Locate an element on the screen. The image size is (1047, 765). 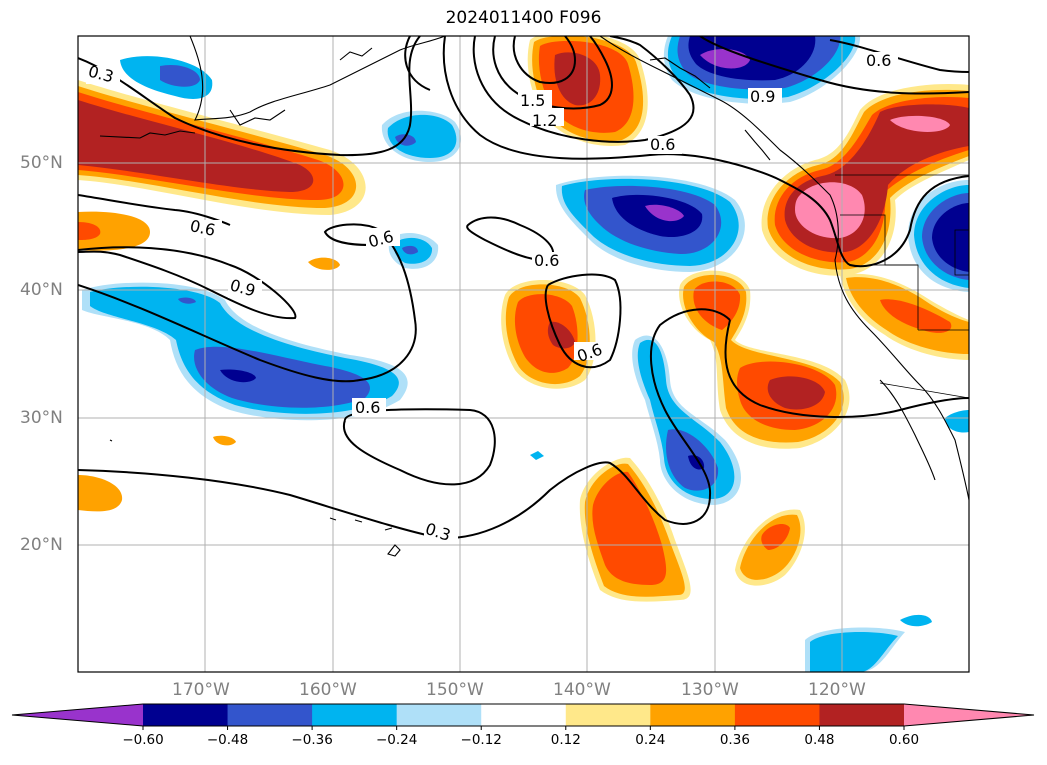
contour-label: 0.9 is located at coordinates (762, 96).